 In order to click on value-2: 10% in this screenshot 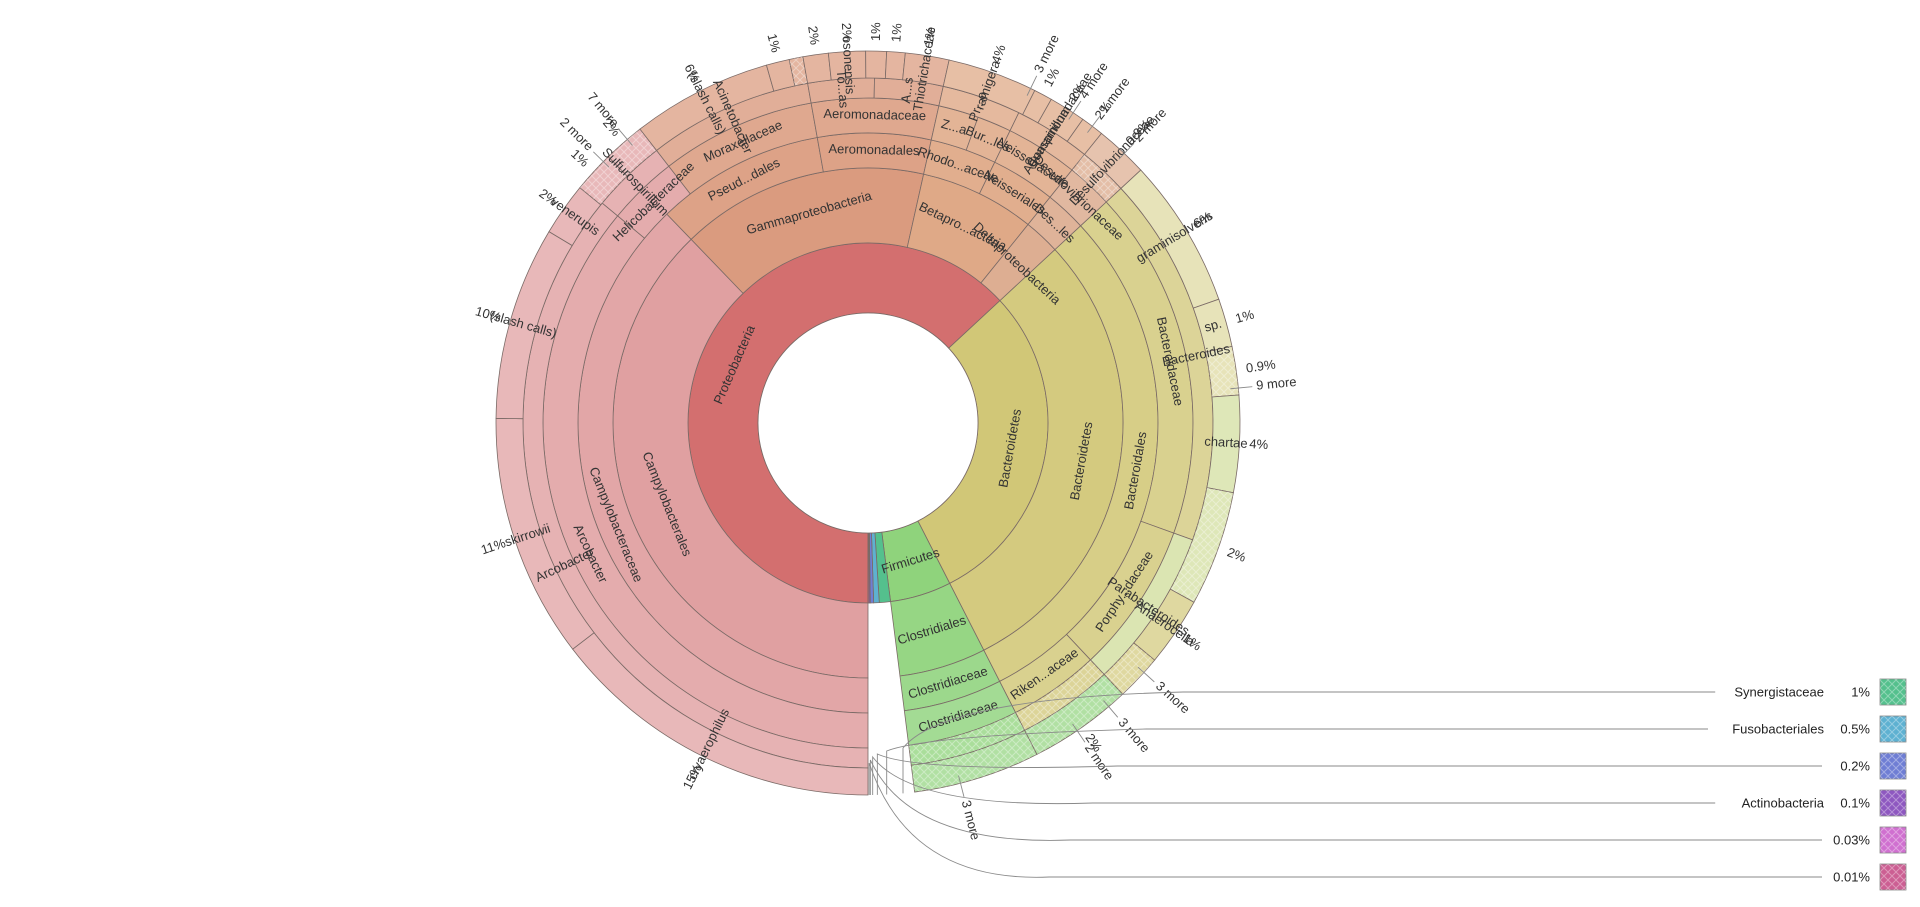, I will do `click(489, 314)`.